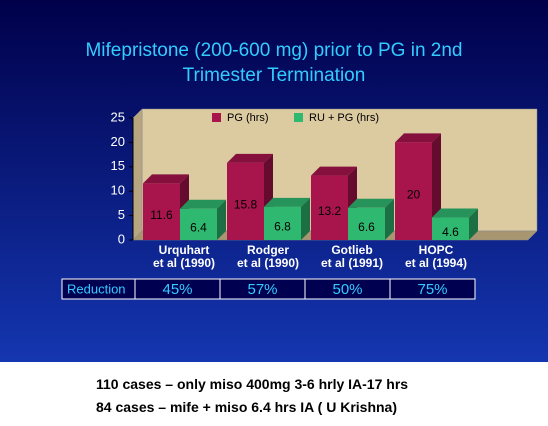 The image size is (548, 426). Describe the element at coordinates (118, 116) in the screenshot. I see `y-tick-label: 25` at that location.